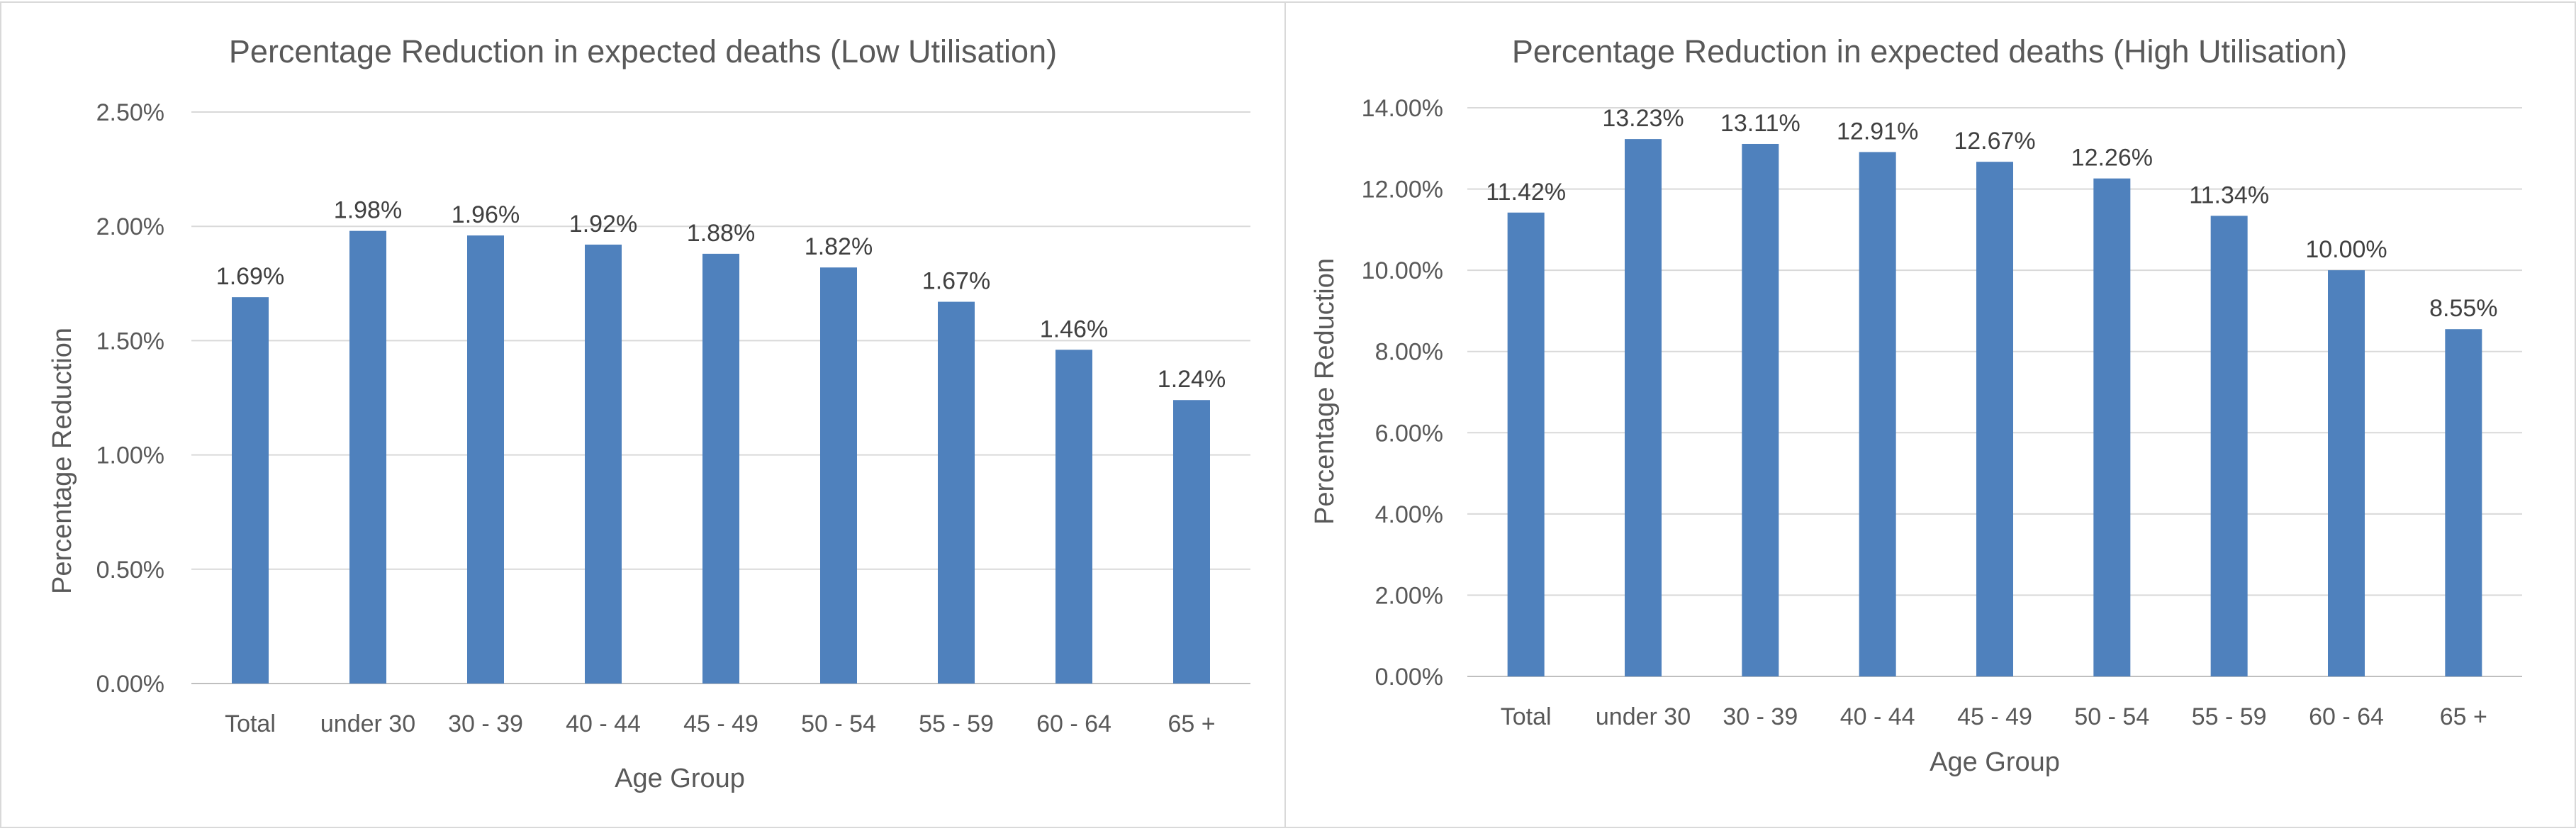 The height and width of the screenshot is (831, 2576). Describe the element at coordinates (1402, 108) in the screenshot. I see `y-tick-label: 14.00%` at that location.